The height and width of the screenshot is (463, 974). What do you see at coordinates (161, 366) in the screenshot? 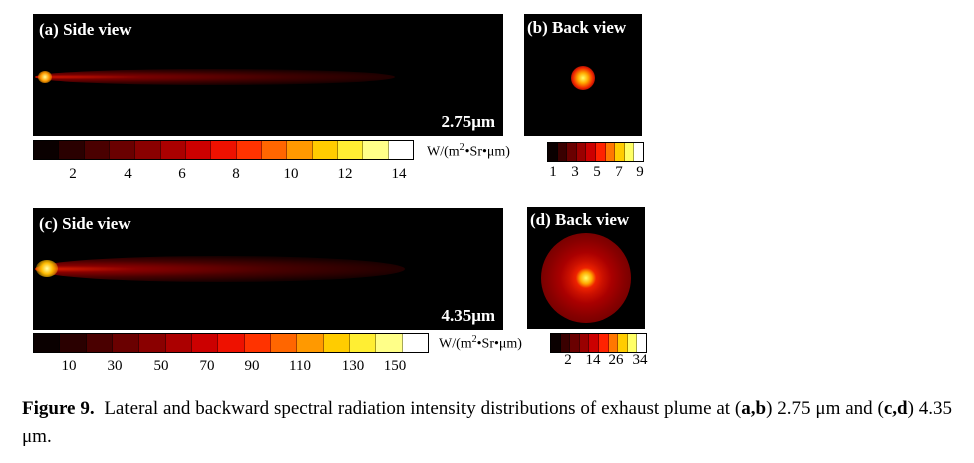
I see `colorbar-tick-label: 50` at bounding box center [161, 366].